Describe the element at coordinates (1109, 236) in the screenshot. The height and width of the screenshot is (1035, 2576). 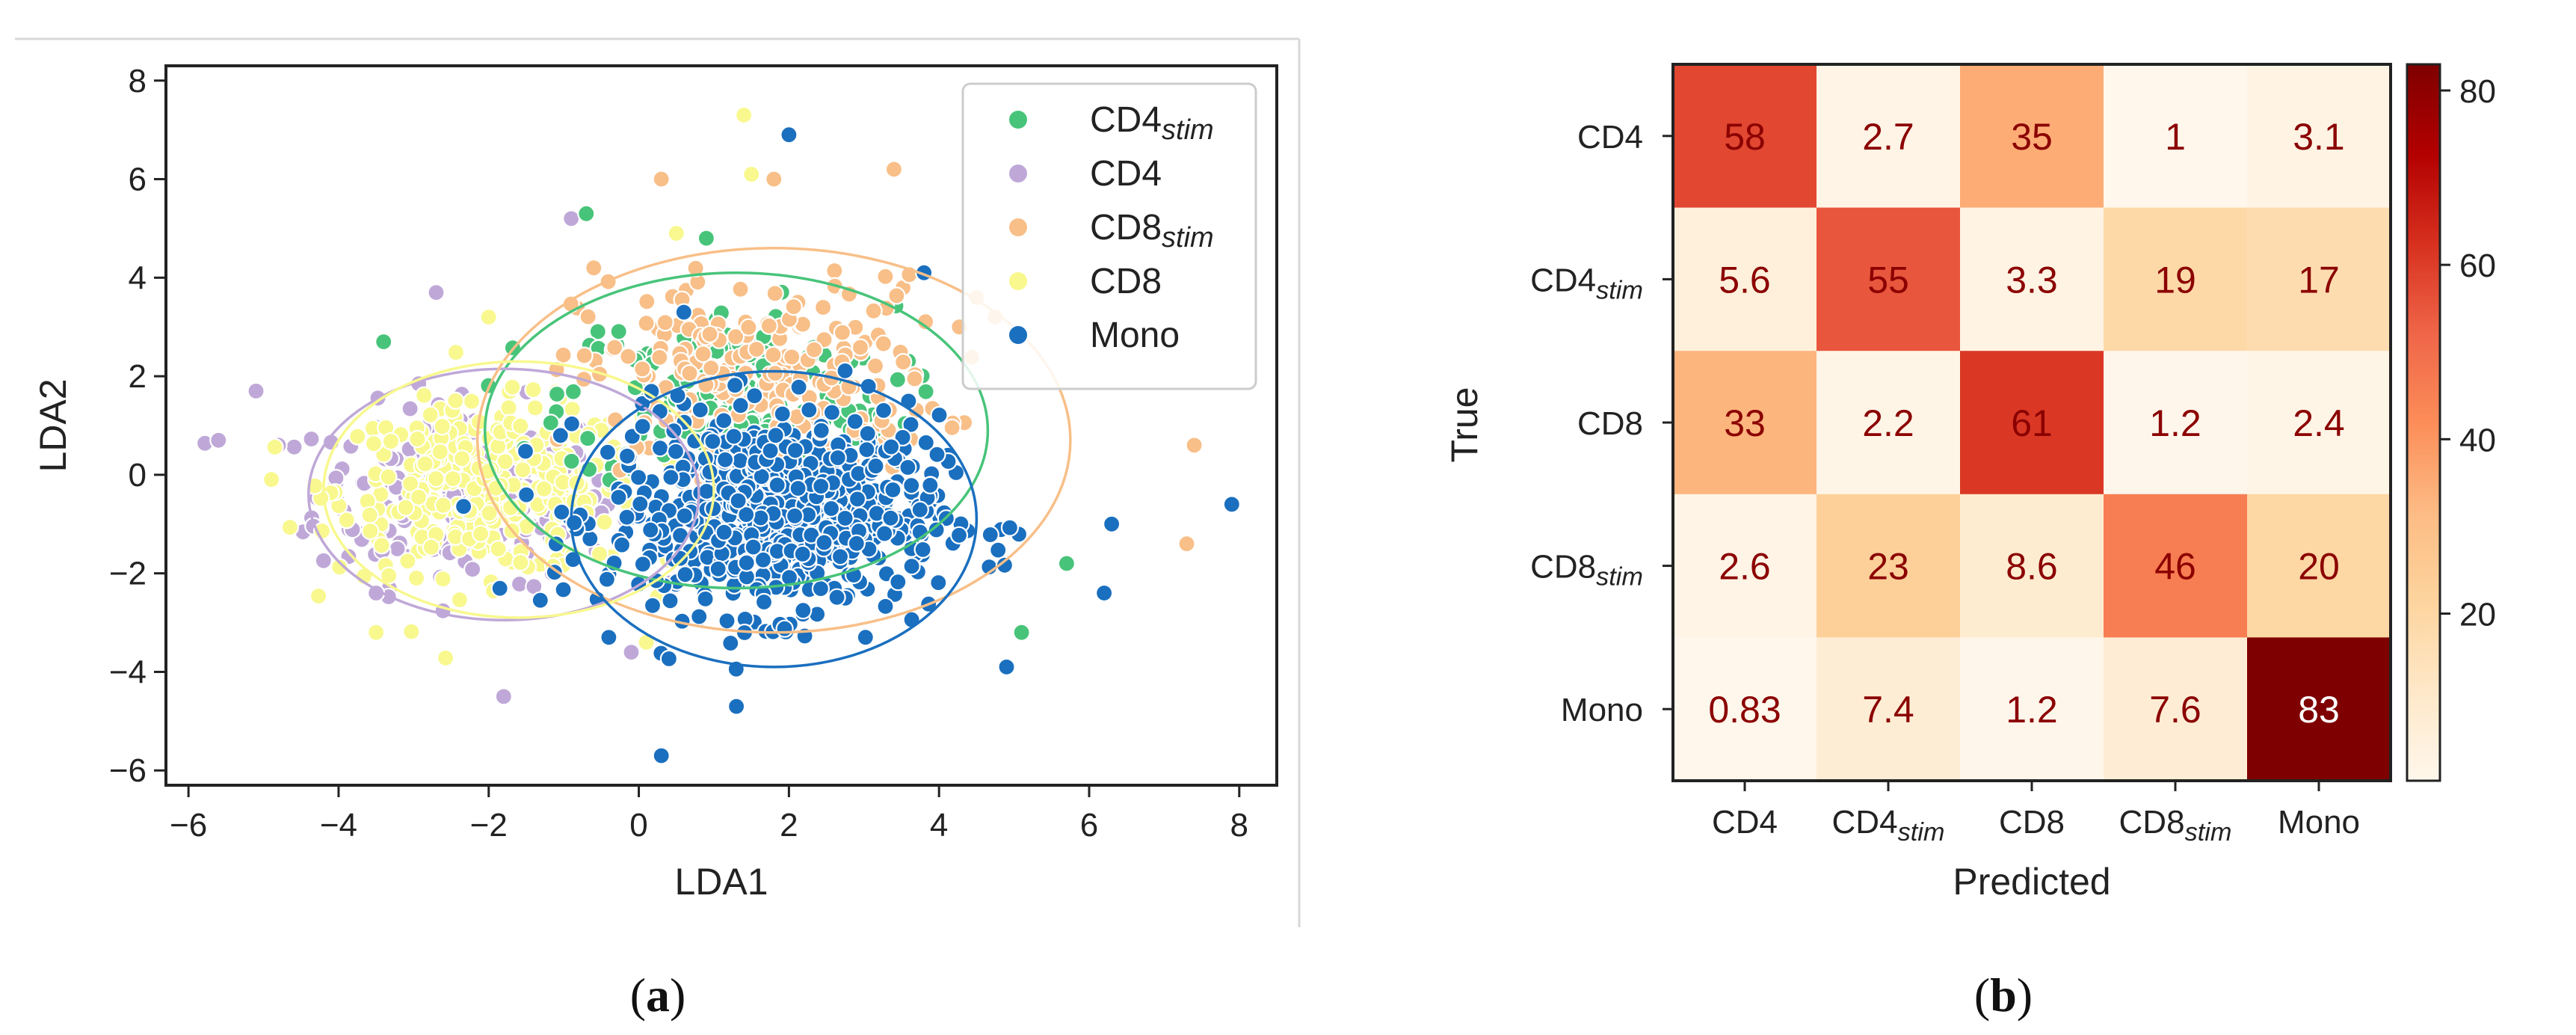
I see `legend-box` at that location.